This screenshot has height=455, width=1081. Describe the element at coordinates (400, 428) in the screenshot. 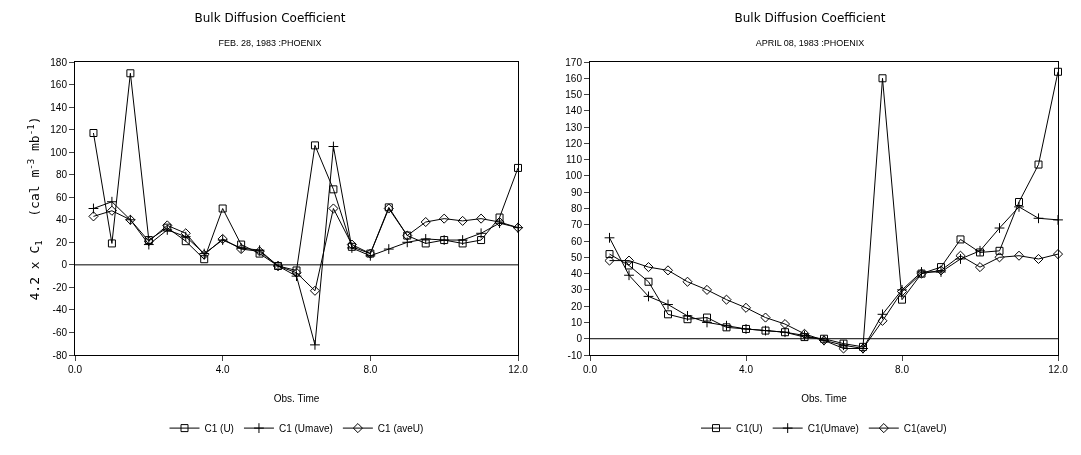

I see `legend-label: C1 (aveU)` at that location.